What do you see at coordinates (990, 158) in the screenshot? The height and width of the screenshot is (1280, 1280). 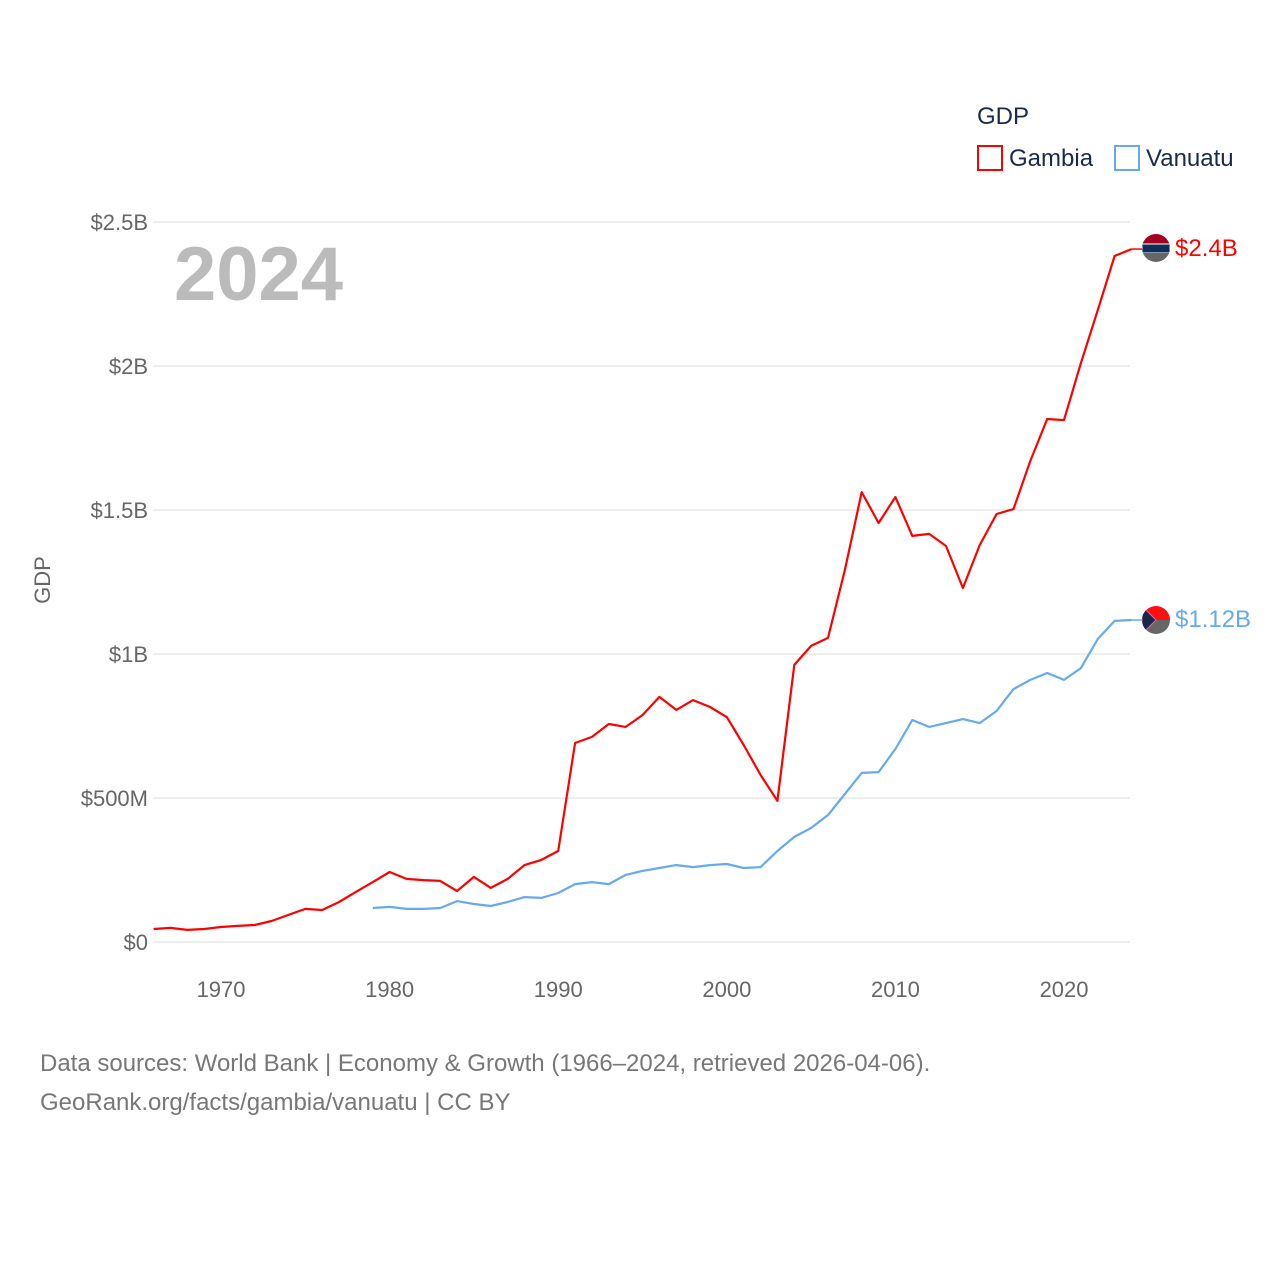 I see `legend-swatch-gambia` at bounding box center [990, 158].